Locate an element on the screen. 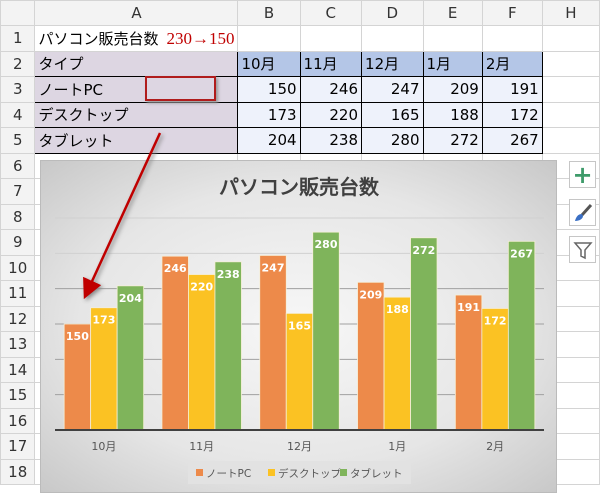 The image size is (600, 498). row-header: 2 is located at coordinates (18, 63).